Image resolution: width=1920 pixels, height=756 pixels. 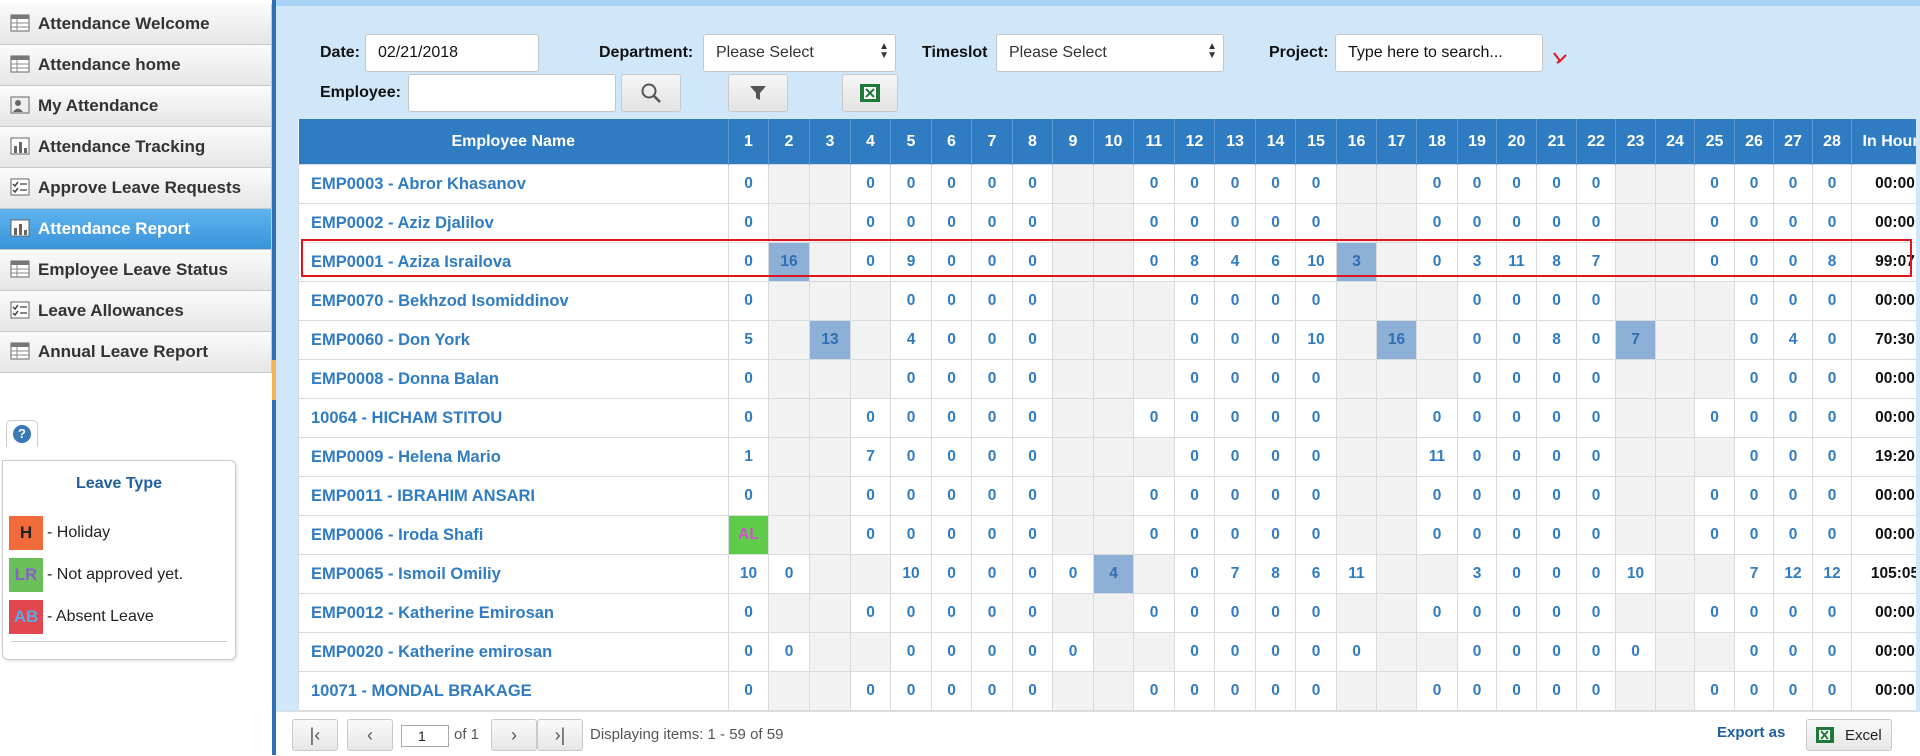 What do you see at coordinates (1356, 262) in the screenshot?
I see `day-cell-highlighted: 3` at bounding box center [1356, 262].